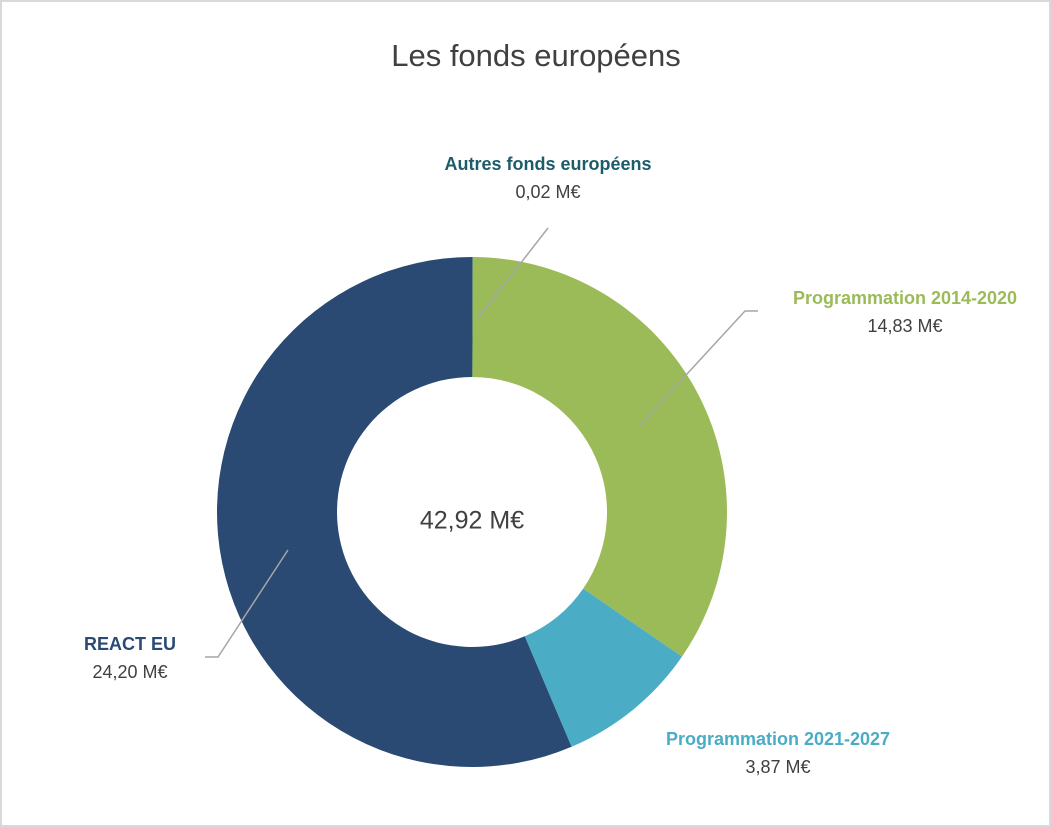 This screenshot has width=1051, height=827. I want to click on slice-label: Autres fonds européens, so click(547, 164).